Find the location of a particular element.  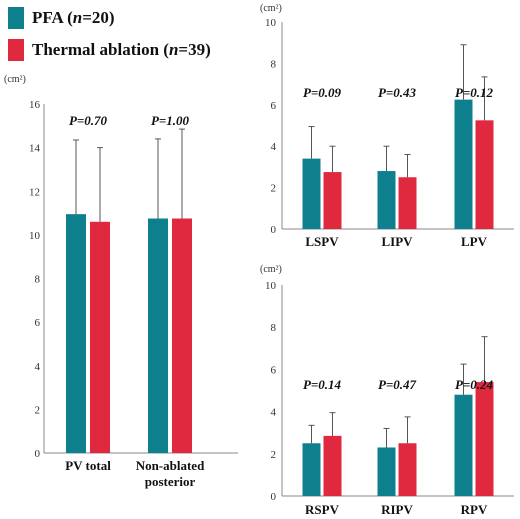

left-p-value: P=0.43 is located at coordinates (397, 92).